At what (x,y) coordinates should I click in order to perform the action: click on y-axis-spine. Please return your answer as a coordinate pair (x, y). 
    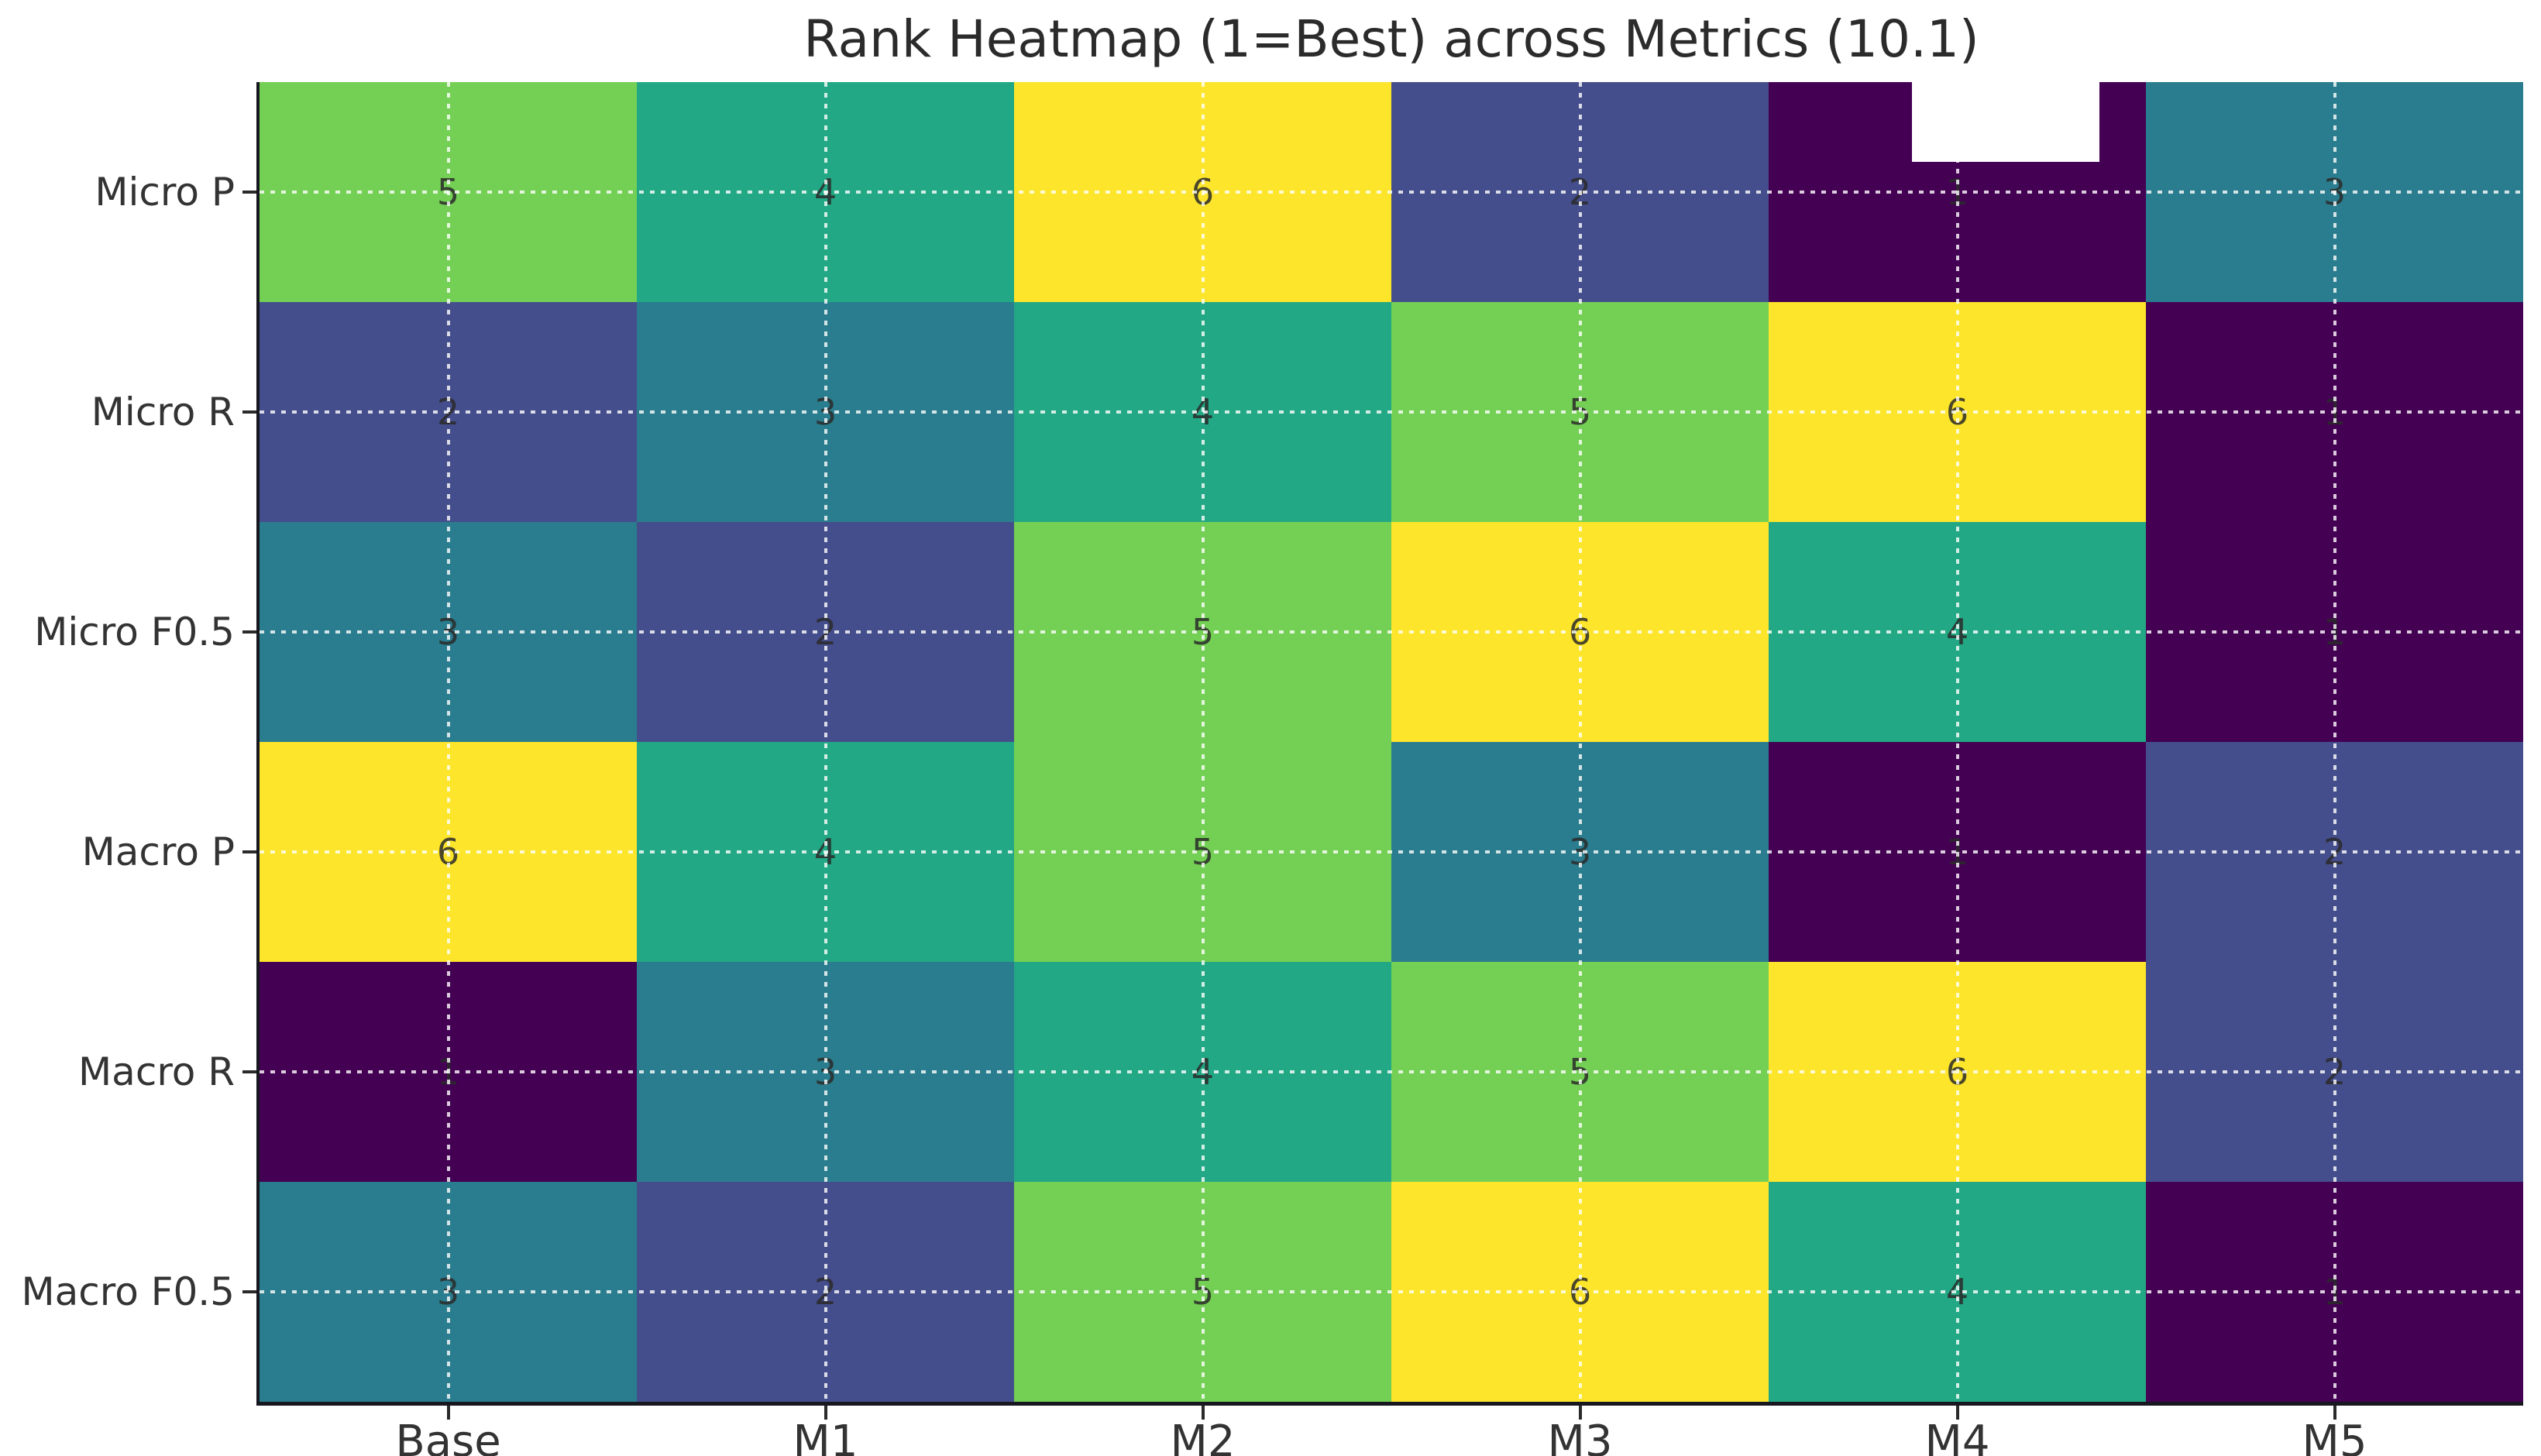
    Looking at the image, I should click on (258, 744).